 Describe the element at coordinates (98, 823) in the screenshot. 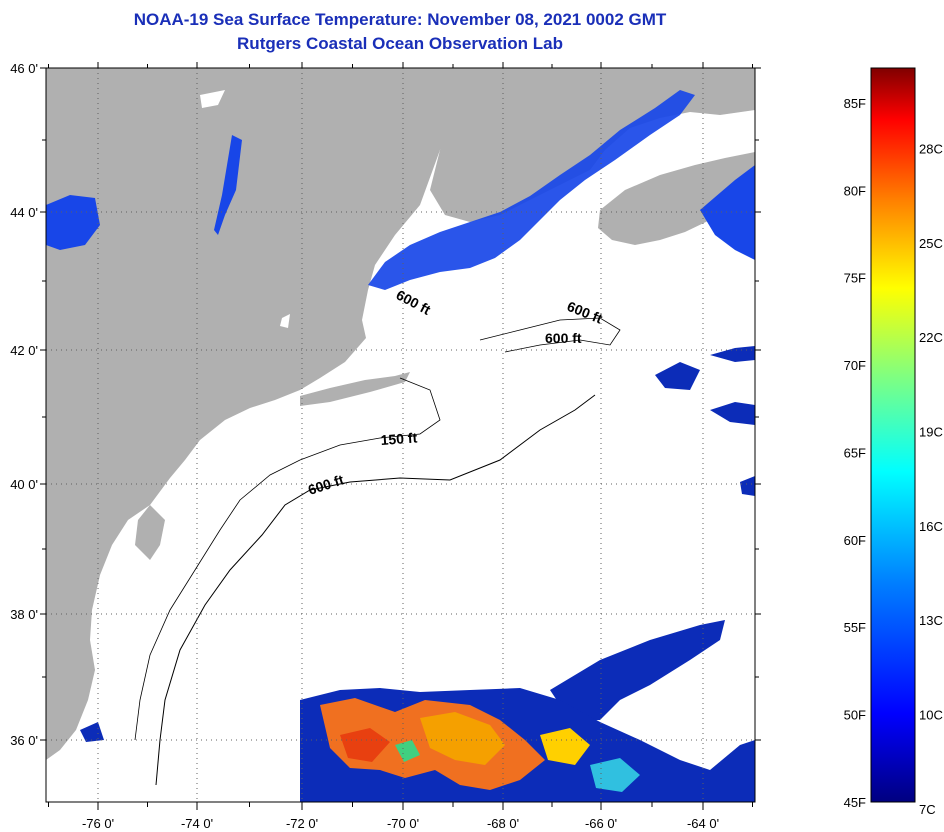

I see `lon-label: -76 0'` at that location.